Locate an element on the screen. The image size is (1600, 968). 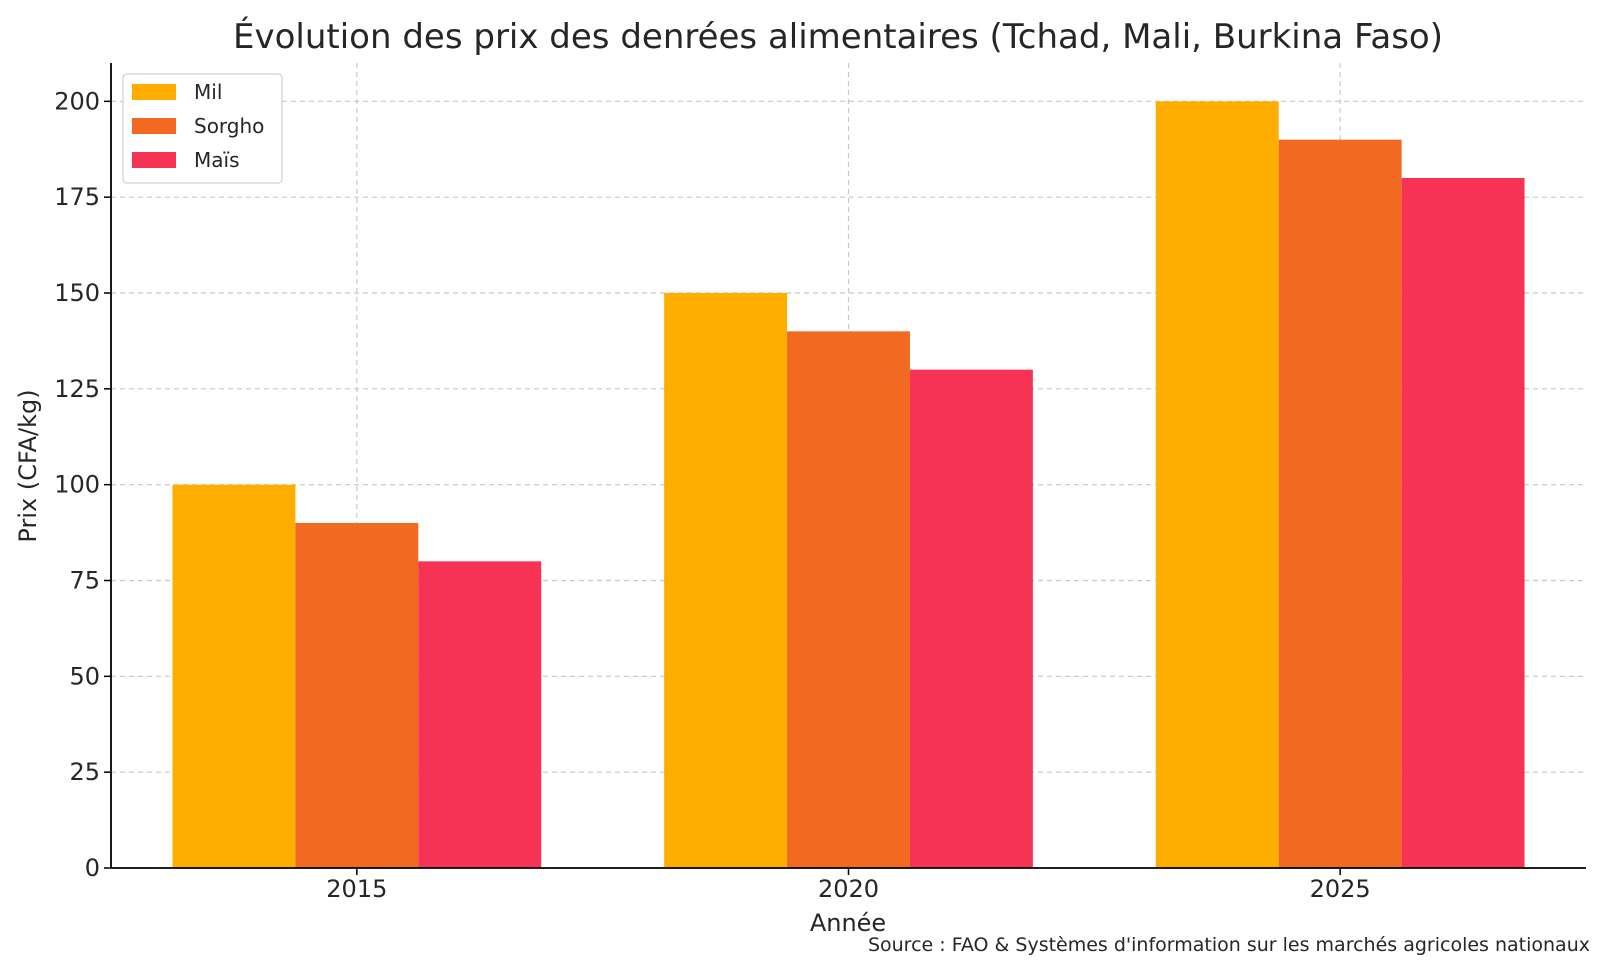
legend-label-mais: Maïs is located at coordinates (217, 160).